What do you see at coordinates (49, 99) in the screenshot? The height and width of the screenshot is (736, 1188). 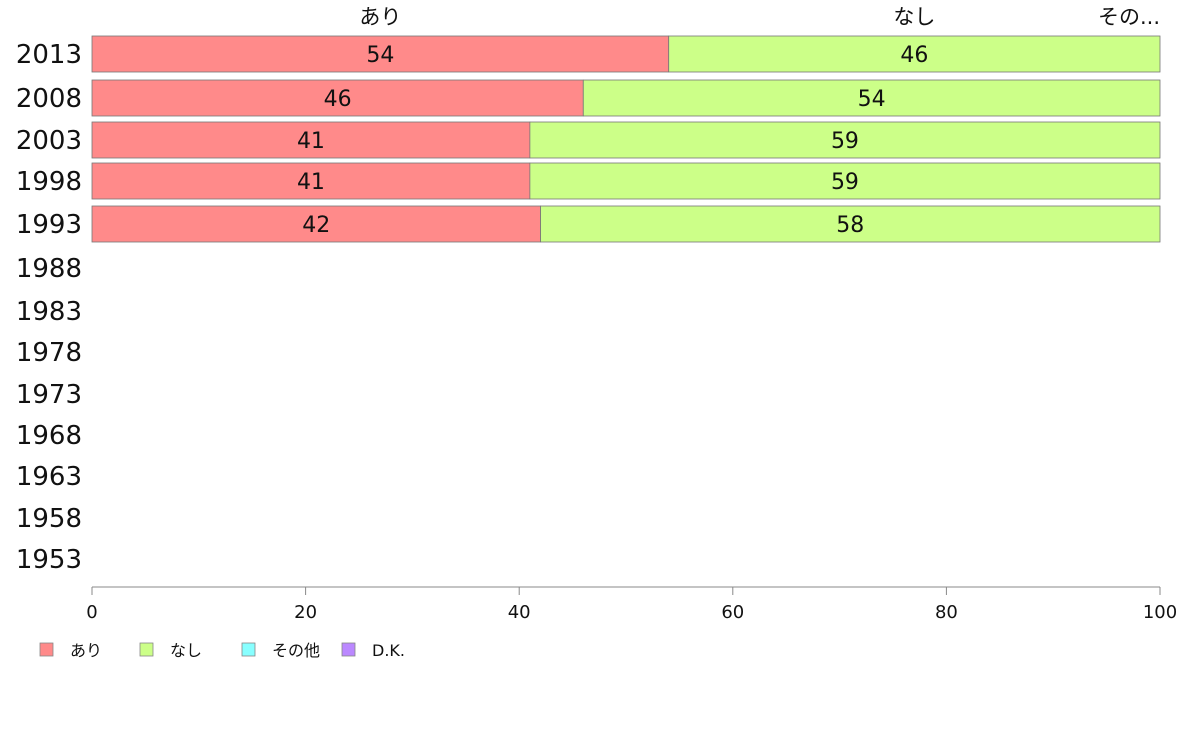 I see `year-label: 2008` at bounding box center [49, 99].